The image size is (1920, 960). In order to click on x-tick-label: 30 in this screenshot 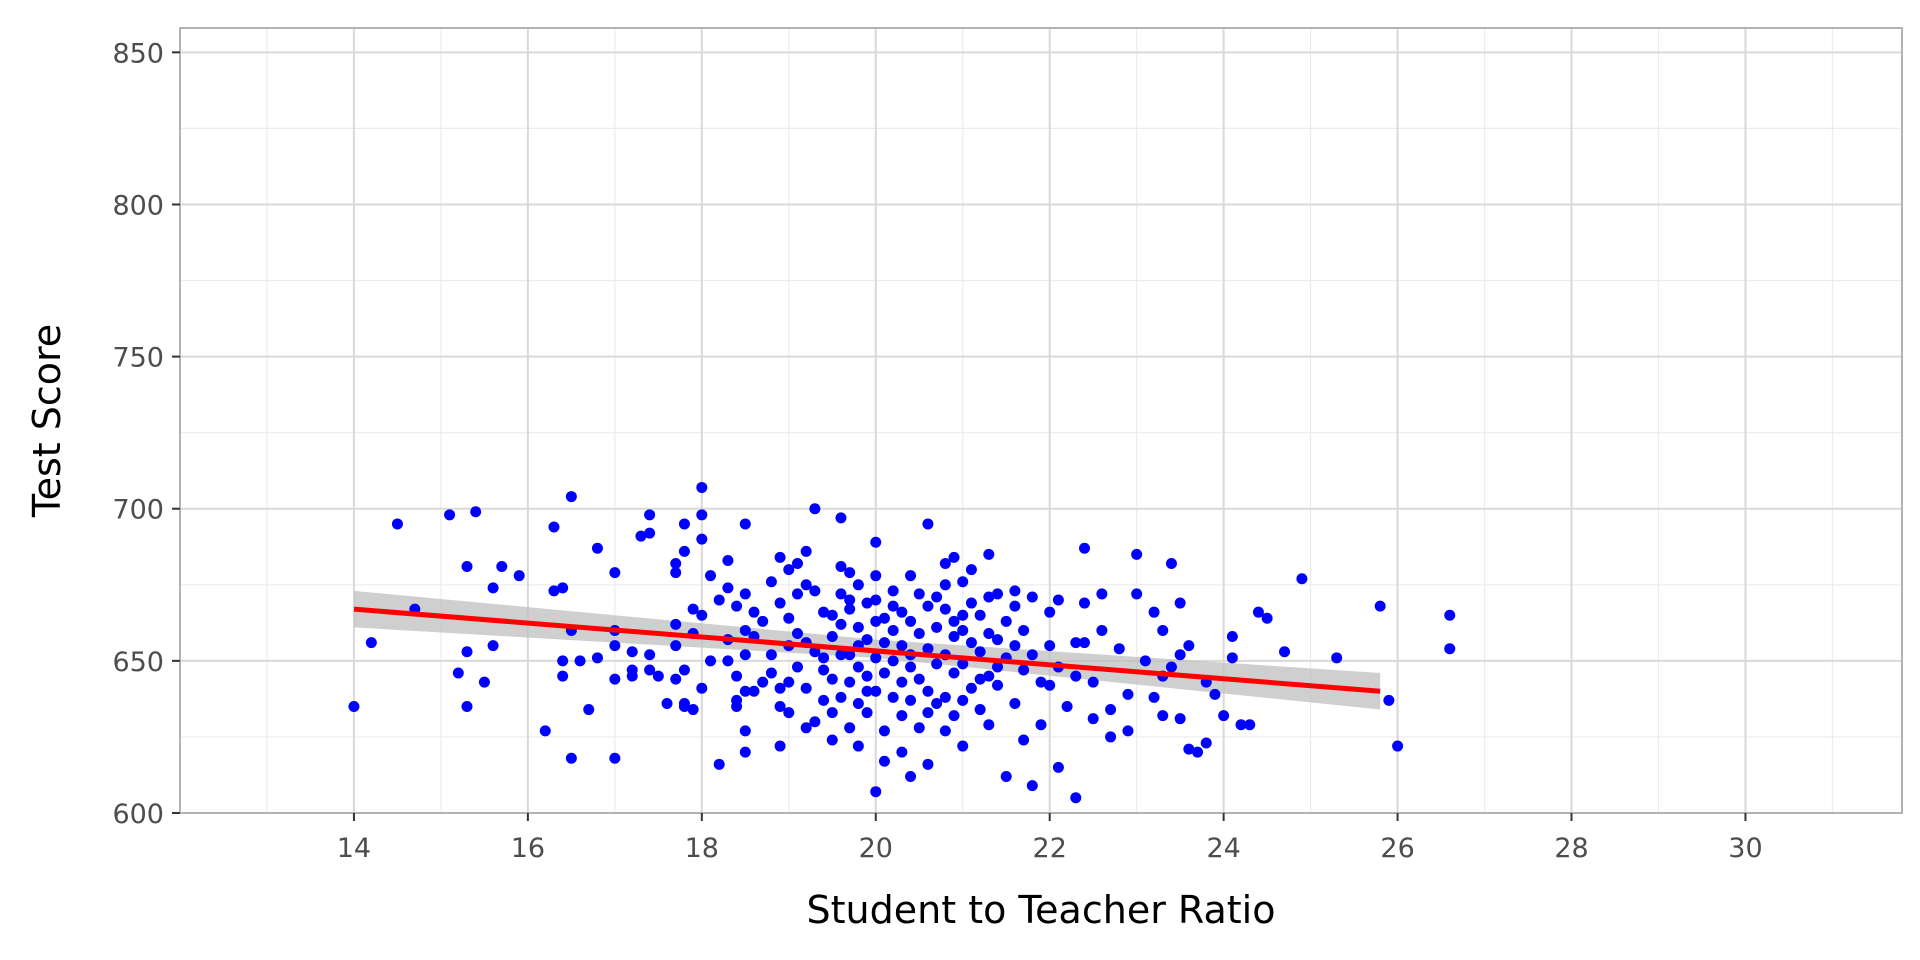, I will do `click(1745, 848)`.